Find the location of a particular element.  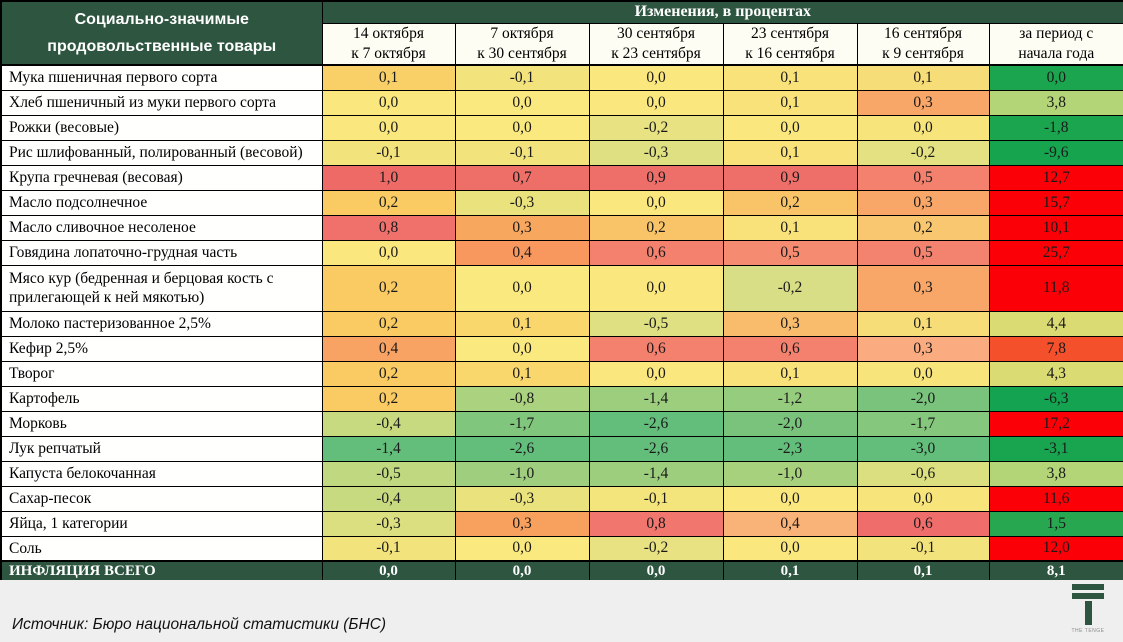

table-row: Сахар-песок -0,4 -0,3 -0,1 0,0 0,0 11,6 is located at coordinates (561, 498).